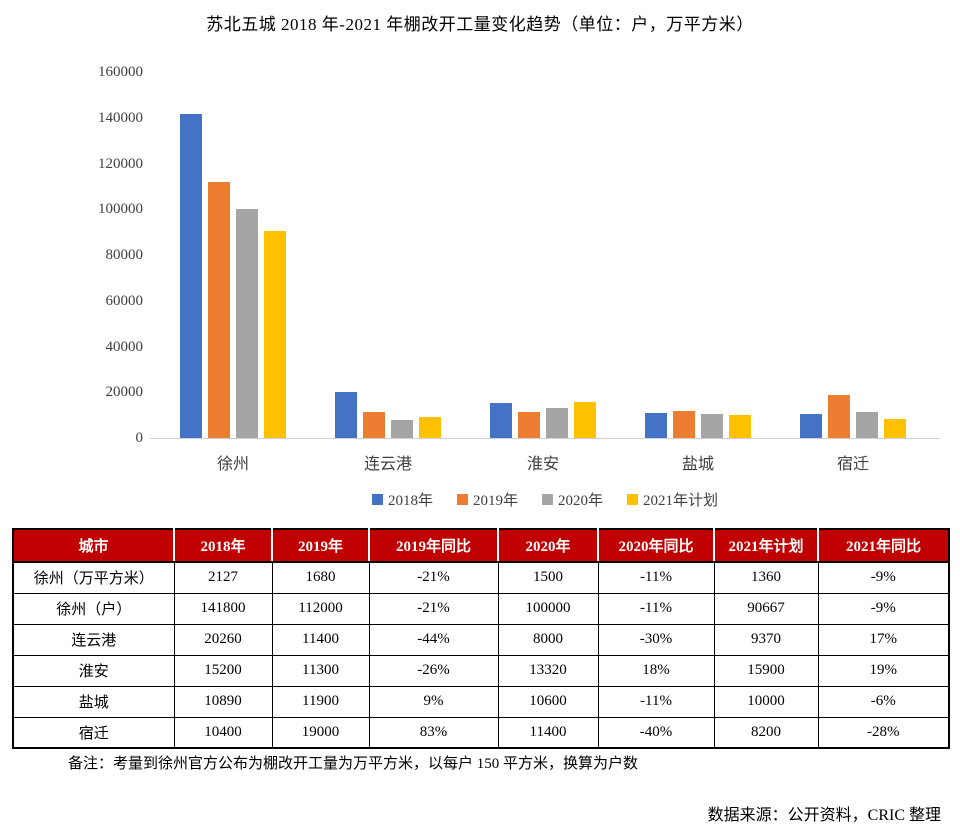 The image size is (960, 836). I want to click on table-cell: 90667, so click(766, 608).